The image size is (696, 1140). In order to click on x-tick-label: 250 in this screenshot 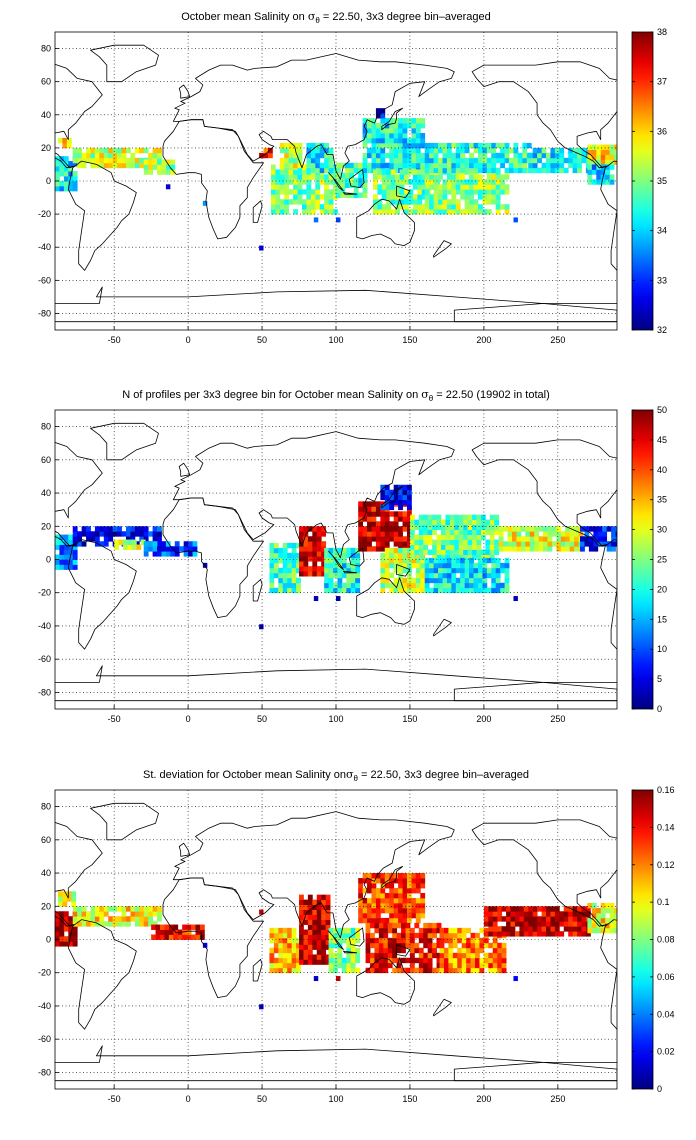, I will do `click(557, 719)`.